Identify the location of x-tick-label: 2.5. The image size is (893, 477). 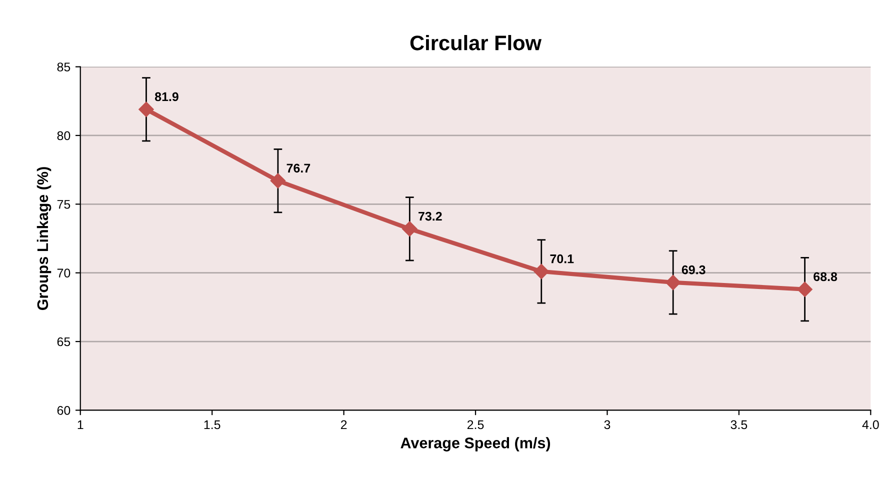
(475, 425).